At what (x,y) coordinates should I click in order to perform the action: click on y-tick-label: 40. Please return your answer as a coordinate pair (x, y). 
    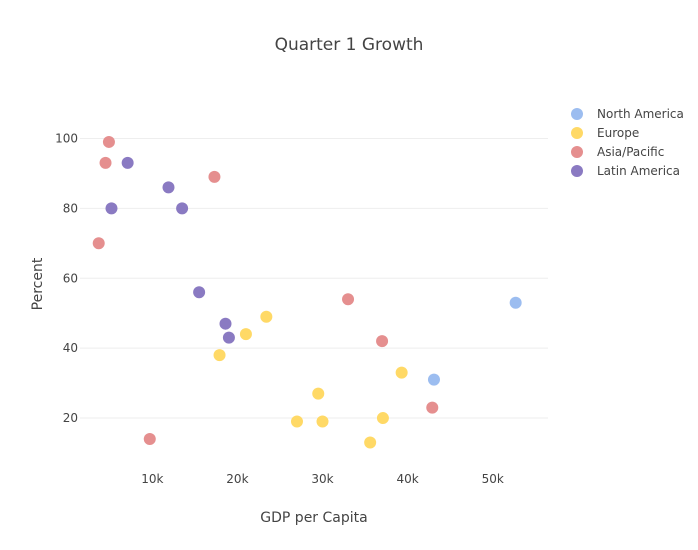
    Looking at the image, I should click on (70, 348).